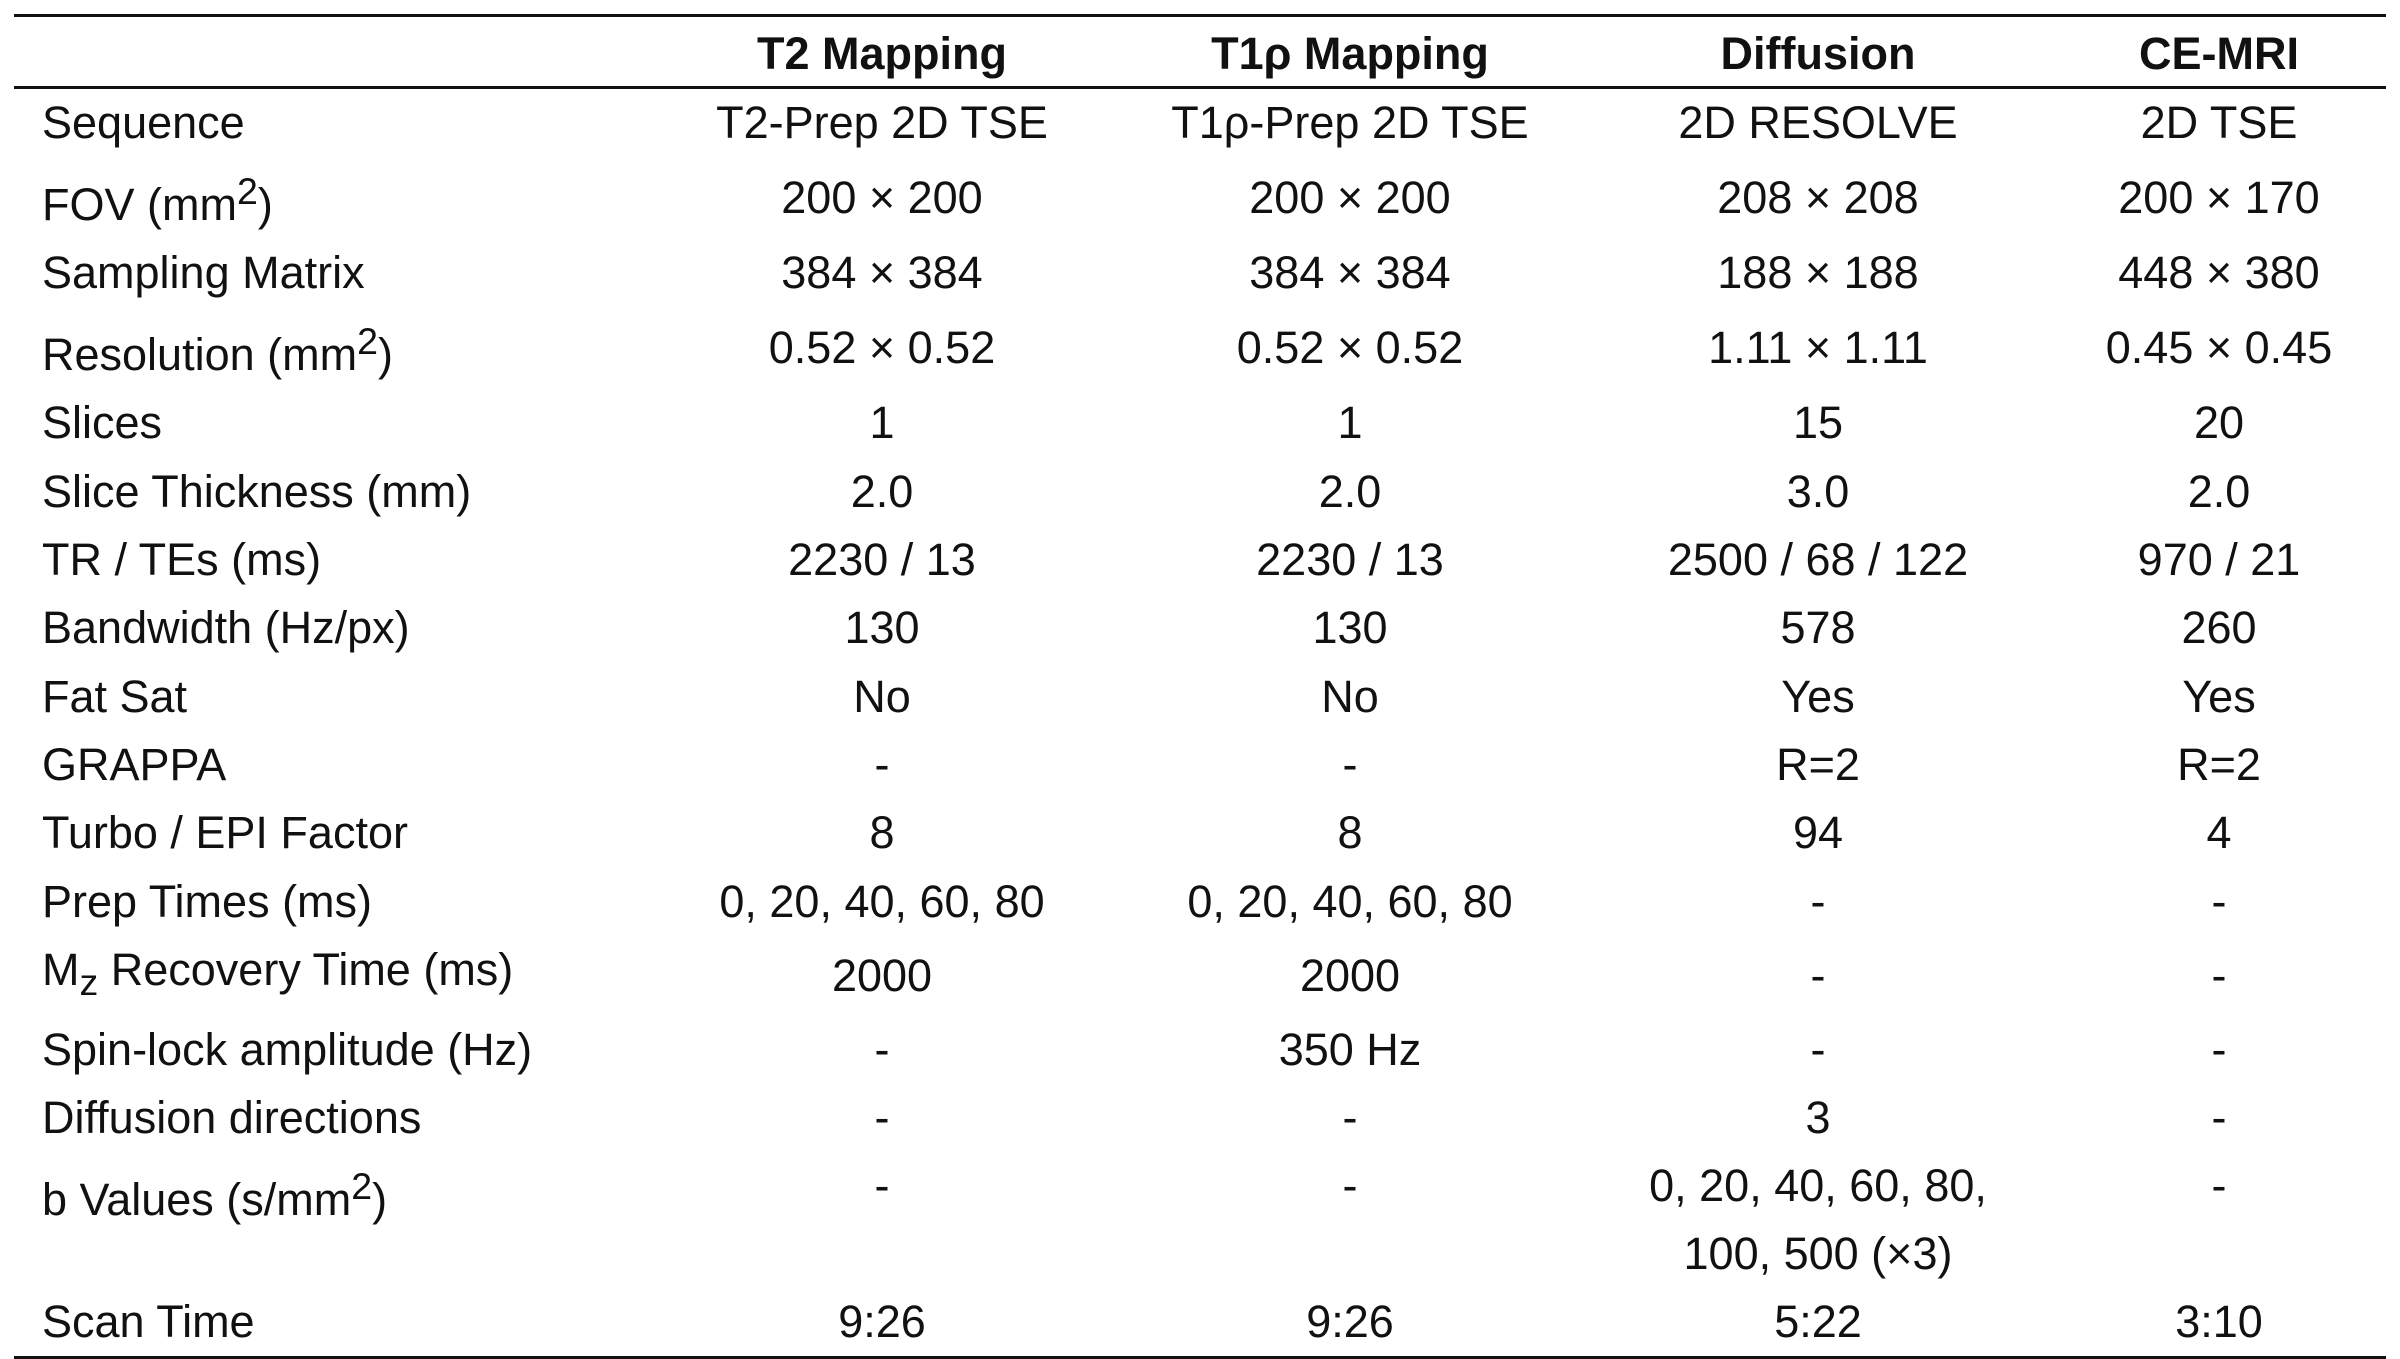 The width and height of the screenshot is (2400, 1359). I want to click on table-cell: 0, 20, 40, 60, 80, 100, 500 (×3), so click(1818, 1220).